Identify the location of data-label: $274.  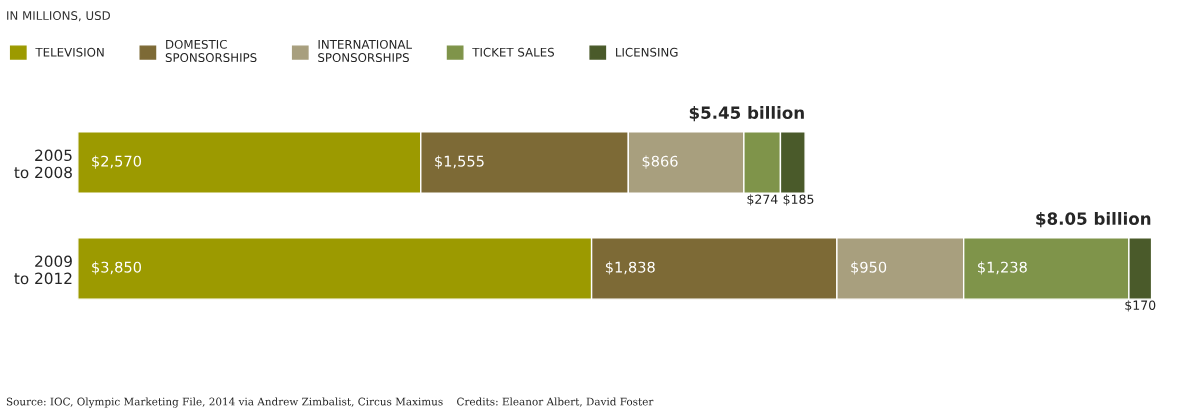
(762, 200).